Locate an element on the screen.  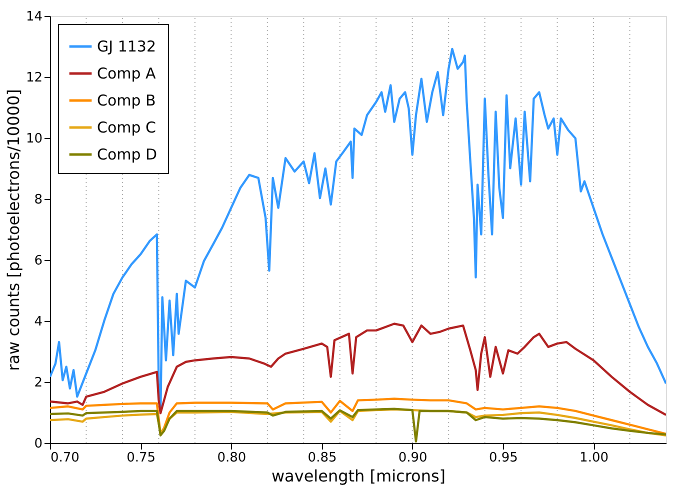
y-tick-label: 2 is located at coordinates (38, 383).